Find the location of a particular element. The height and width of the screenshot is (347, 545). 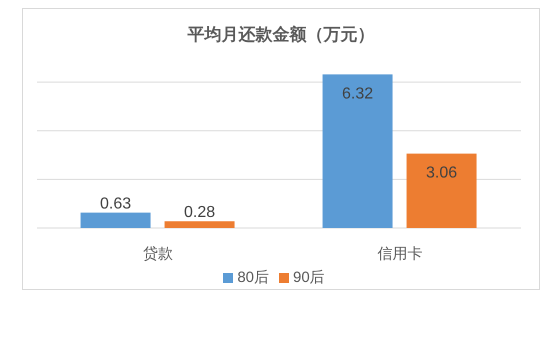

x-tick-label: 信用卡 is located at coordinates (400, 254).